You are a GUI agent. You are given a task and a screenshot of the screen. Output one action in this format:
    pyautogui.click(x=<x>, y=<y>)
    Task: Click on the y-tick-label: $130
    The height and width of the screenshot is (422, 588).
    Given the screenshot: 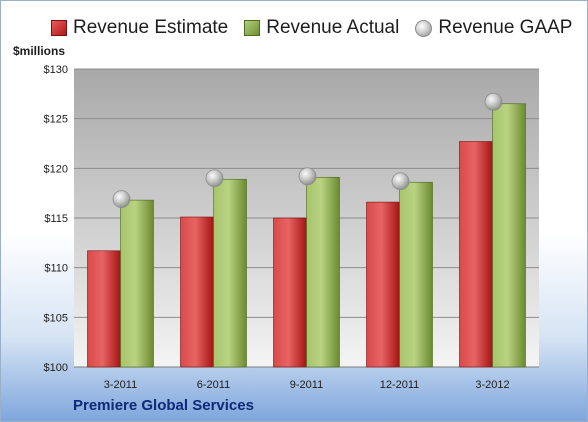 What is the action you would take?
    pyautogui.click(x=56, y=70)
    